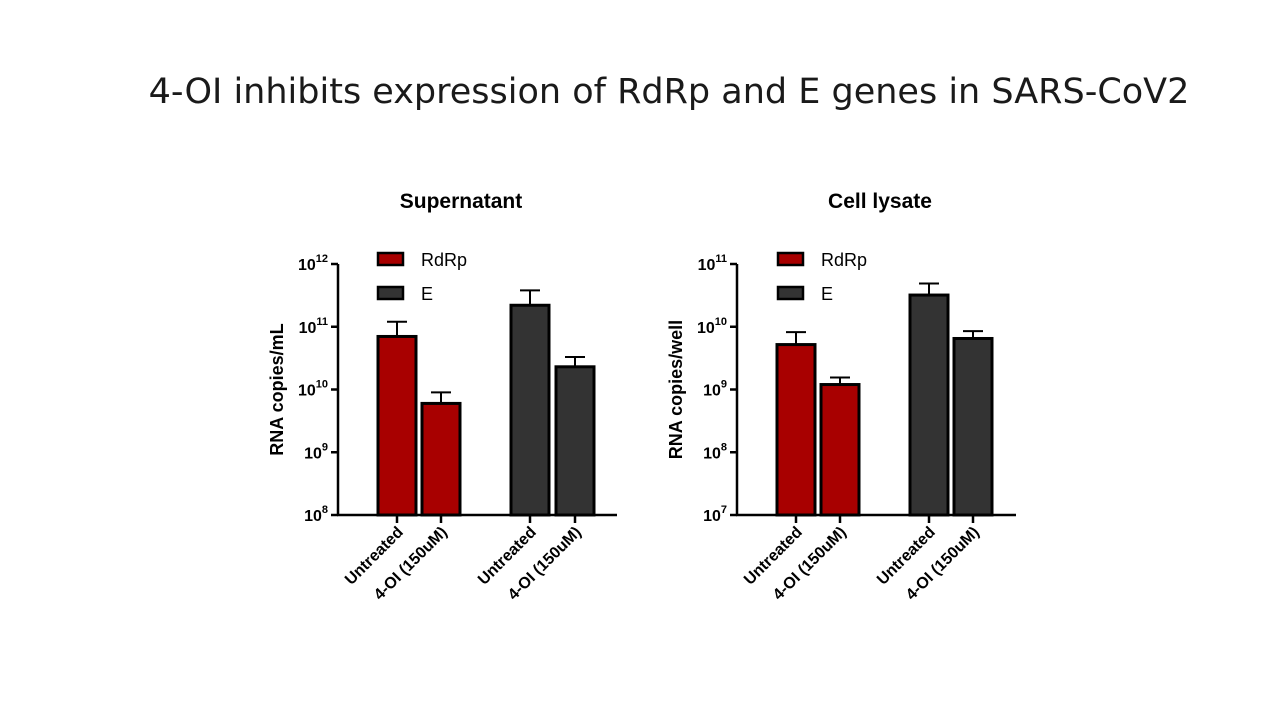  Describe the element at coordinates (277, 389) in the screenshot. I see `y-axis-label: RNA copies/mL` at that location.